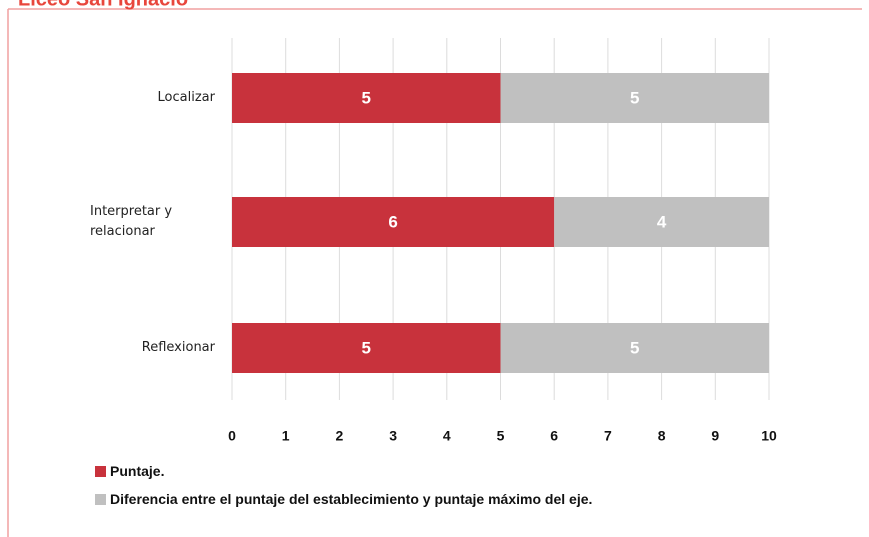 The width and height of the screenshot is (869, 537). What do you see at coordinates (186, 97) in the screenshot?
I see `category-label: Localizar` at bounding box center [186, 97].